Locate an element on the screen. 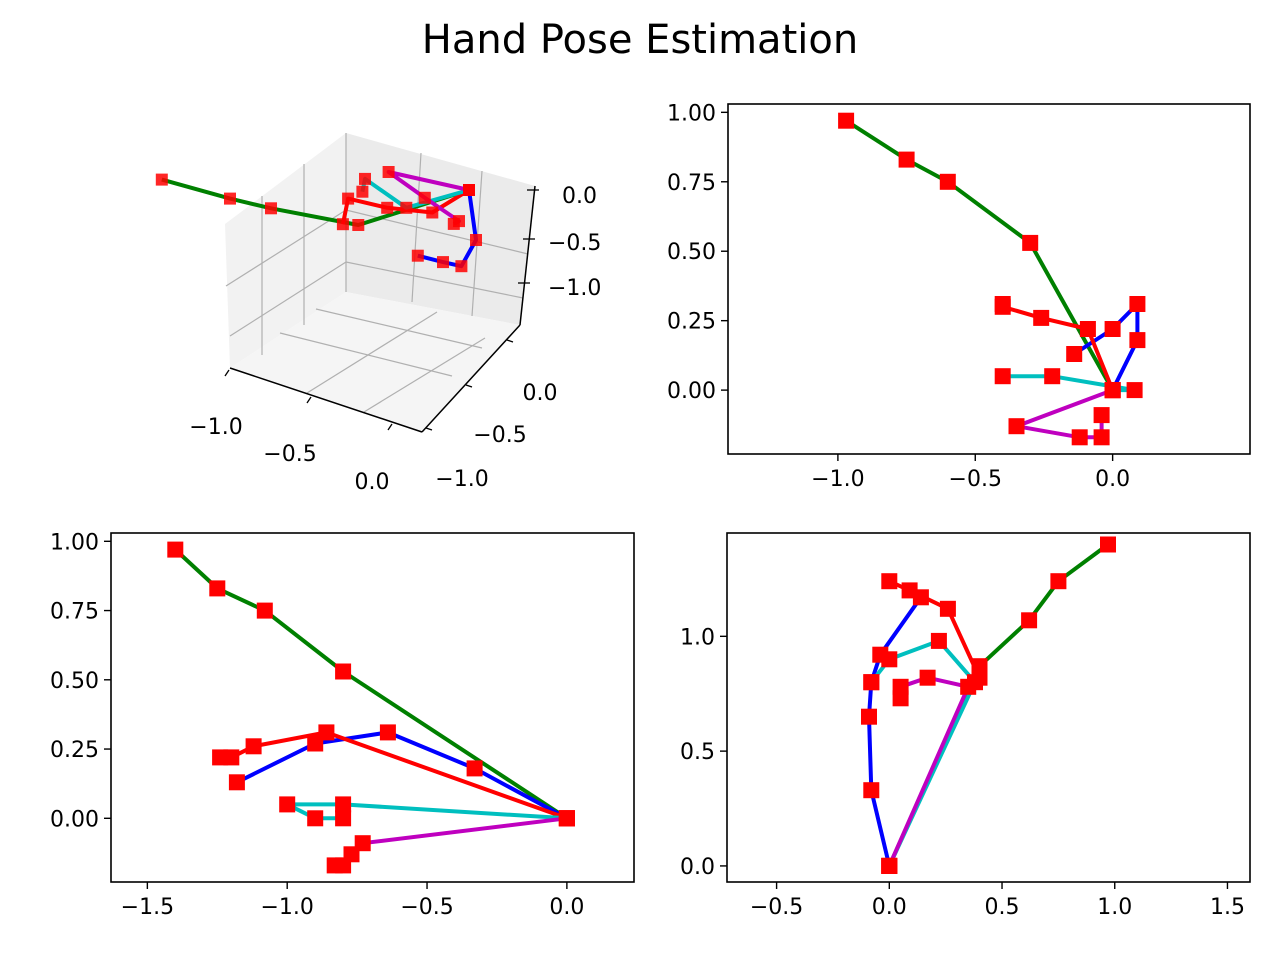 The width and height of the screenshot is (1280, 960). ticks-3d: −1.0 −0.5 0.0 0.0 −0.5 −1.0 0.0 −0.5 −1.0 is located at coordinates (395, 339).